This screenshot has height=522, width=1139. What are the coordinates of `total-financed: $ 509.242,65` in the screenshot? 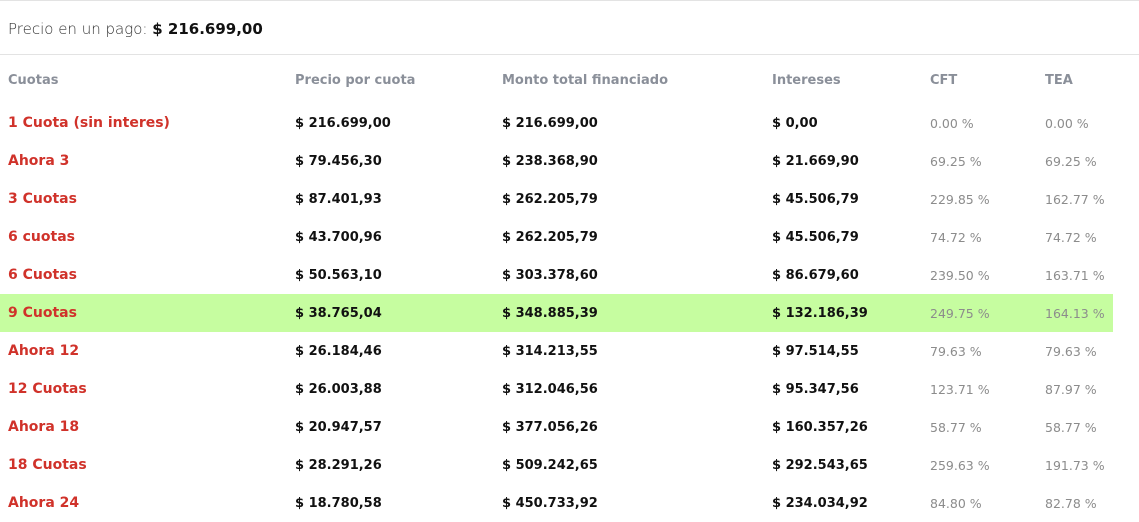 It's located at (550, 465).